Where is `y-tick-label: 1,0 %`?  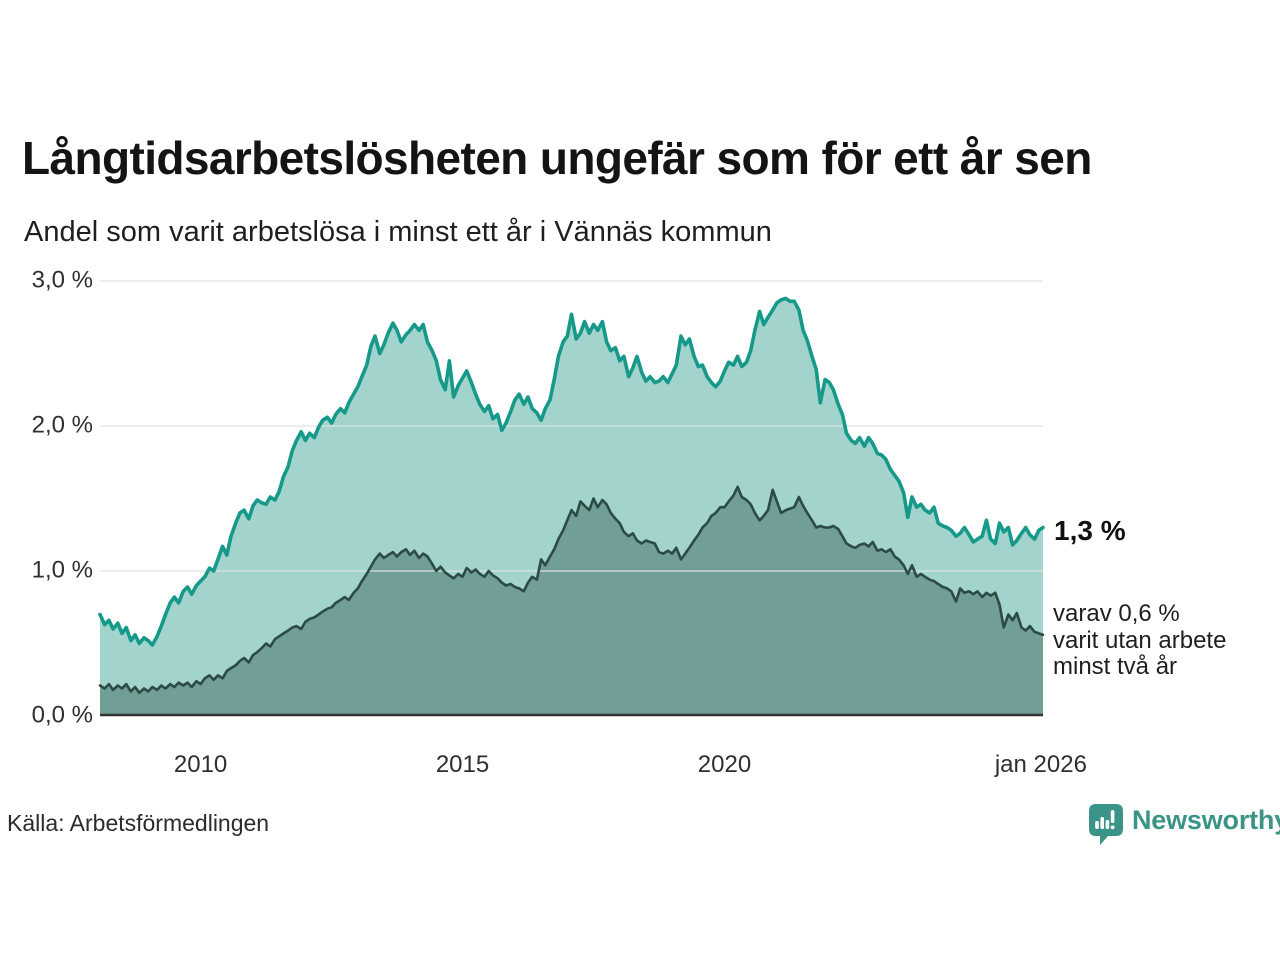
y-tick-label: 1,0 % is located at coordinates (62, 570).